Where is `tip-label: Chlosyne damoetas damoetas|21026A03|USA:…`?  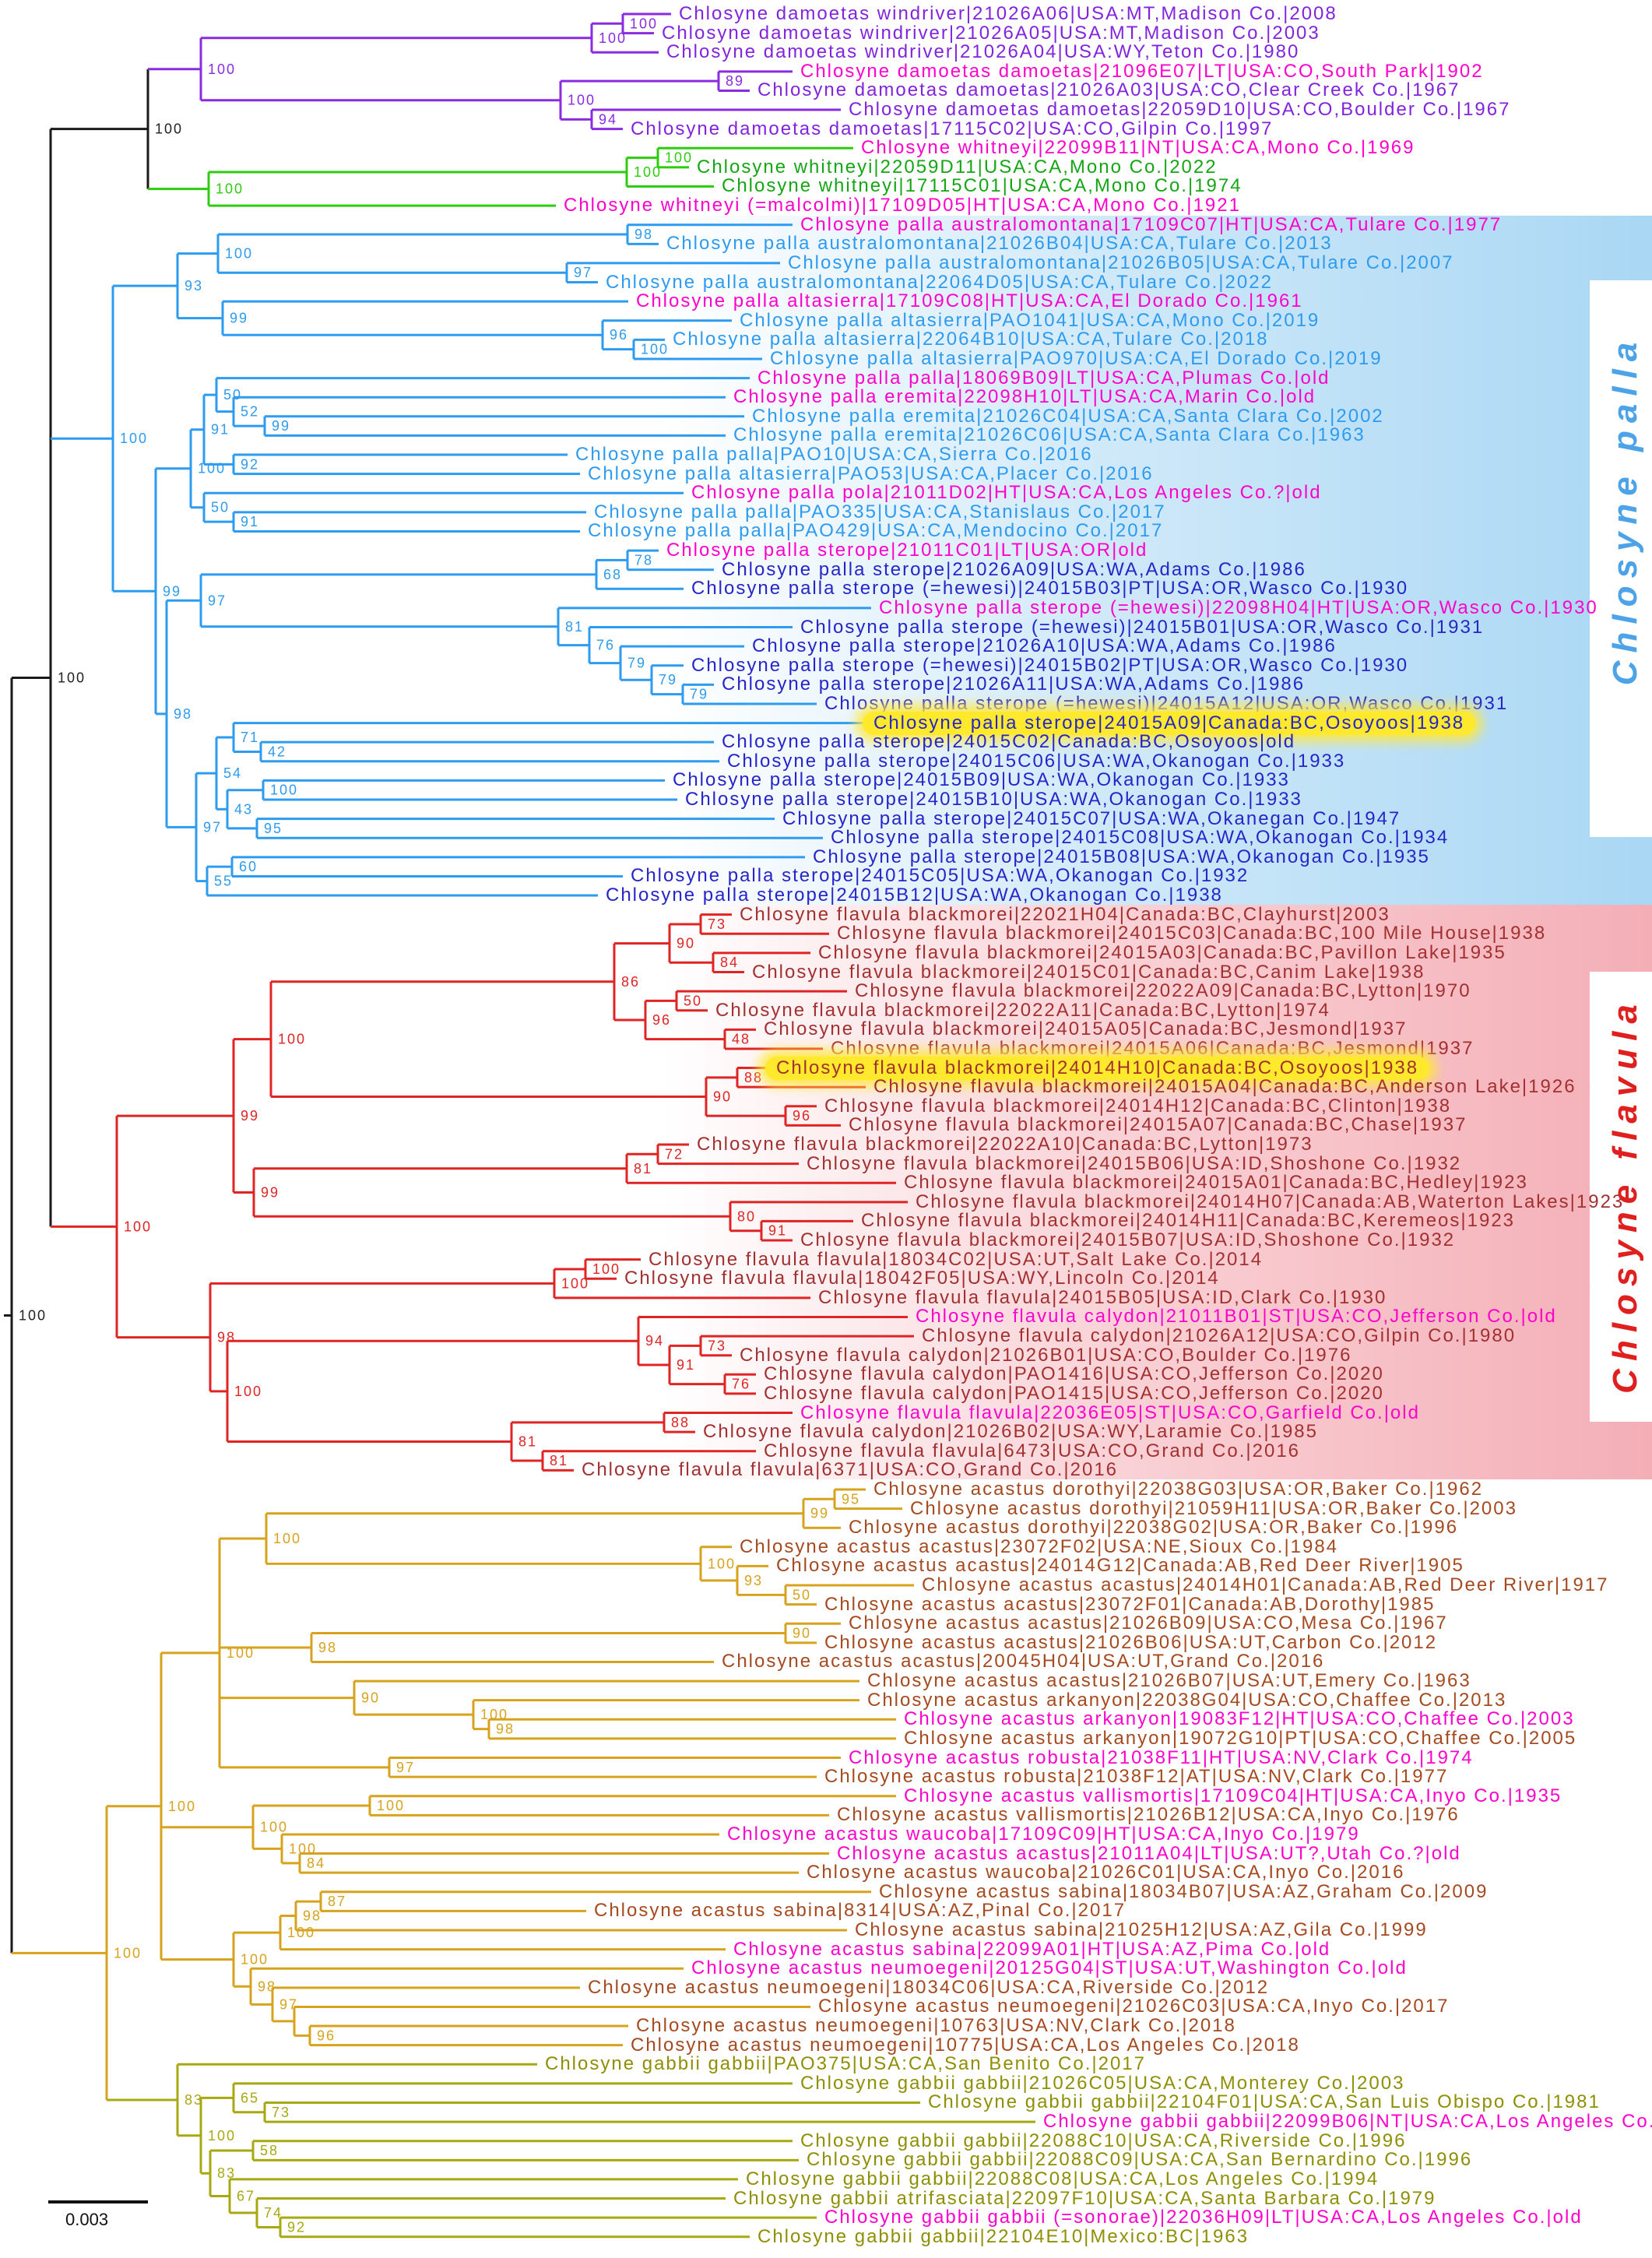 tip-label: Chlosyne damoetas damoetas|21026A03|USA:… is located at coordinates (1108, 90).